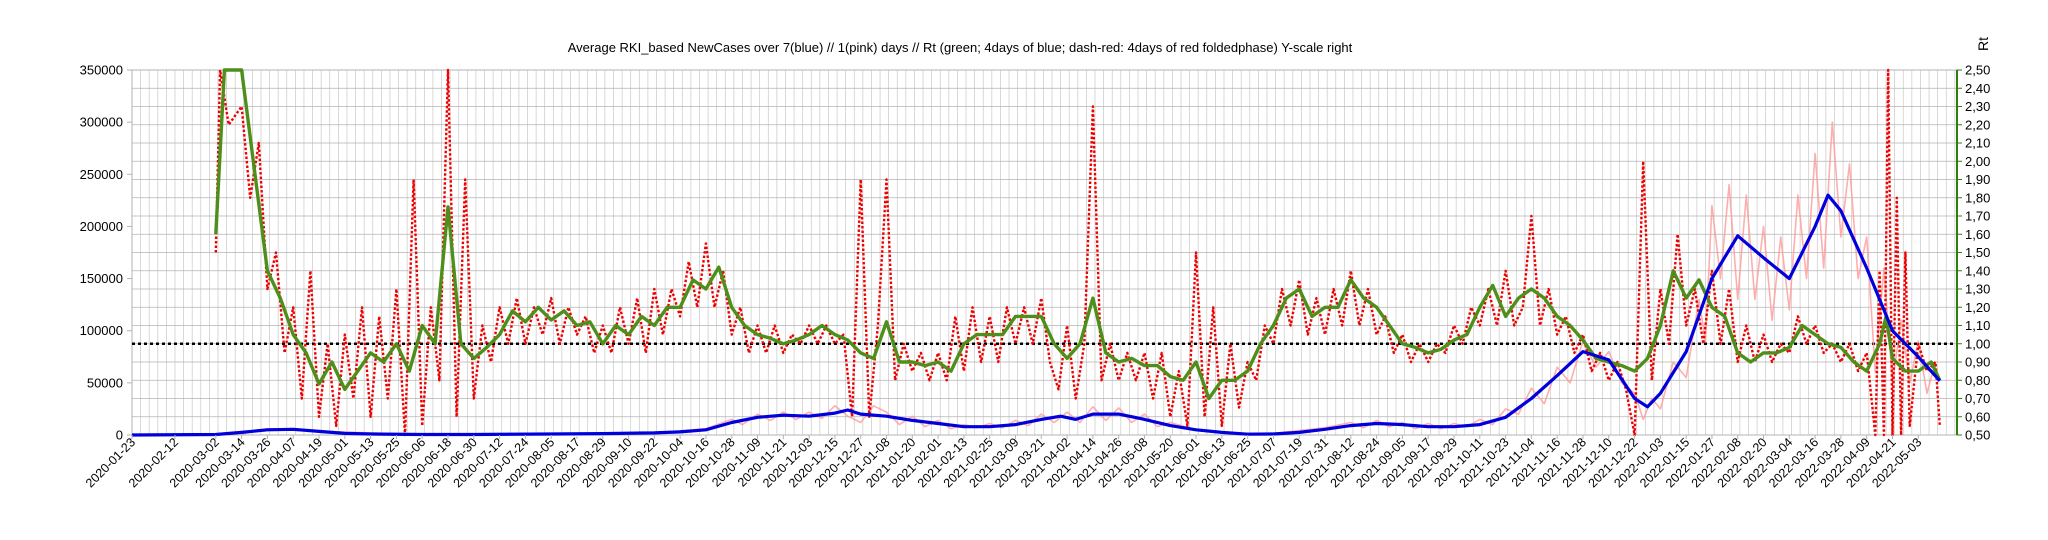 The image size is (2048, 540). Describe the element at coordinates (1977, 234) in the screenshot. I see `right-tick-label: 1,60` at that location.